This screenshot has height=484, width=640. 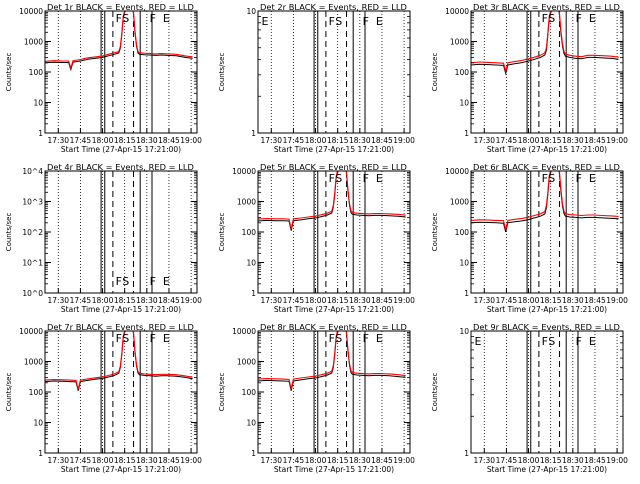 What do you see at coordinates (120, 327) in the screenshot?
I see `panel-title: Det 7r BLACK = Events, RED = LLD` at bounding box center [120, 327].